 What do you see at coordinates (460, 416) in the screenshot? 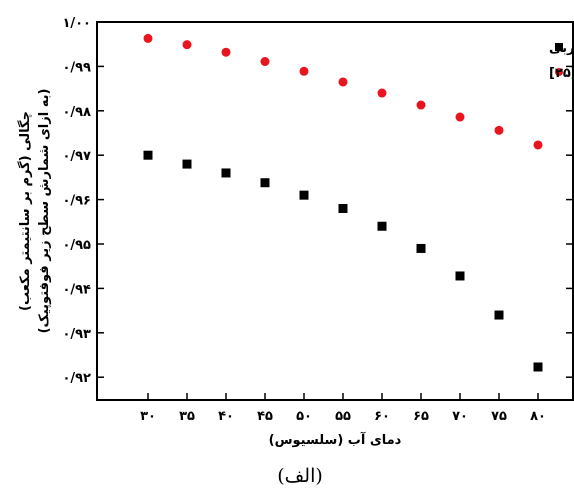
I see `x-tick-label: ۷۰` at bounding box center [460, 416].